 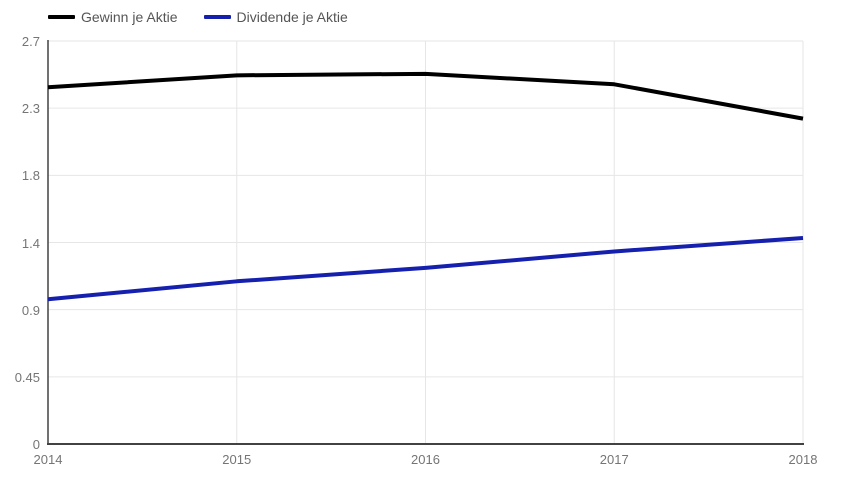 I want to click on x-tick-label: 2017, so click(x=614, y=459).